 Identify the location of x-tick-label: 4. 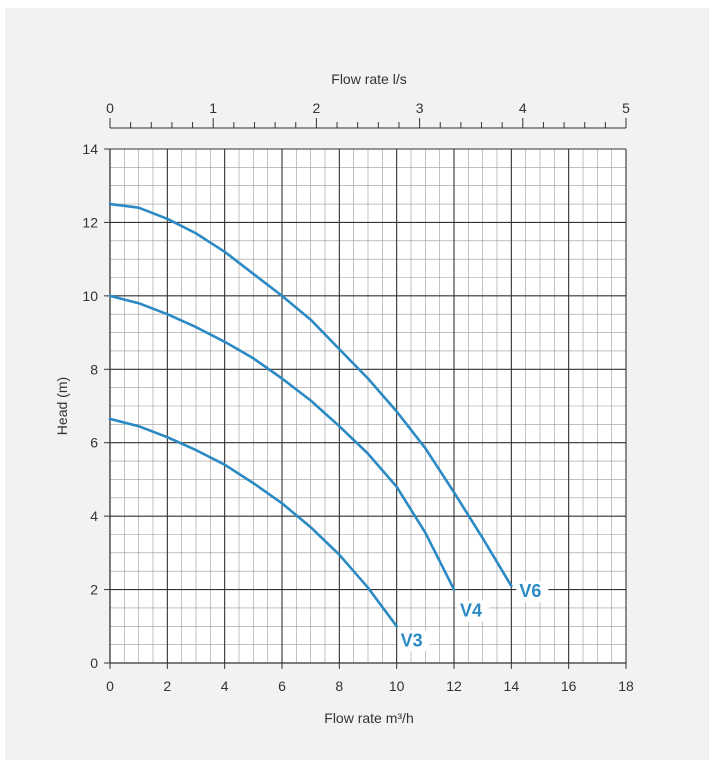
(225, 686).